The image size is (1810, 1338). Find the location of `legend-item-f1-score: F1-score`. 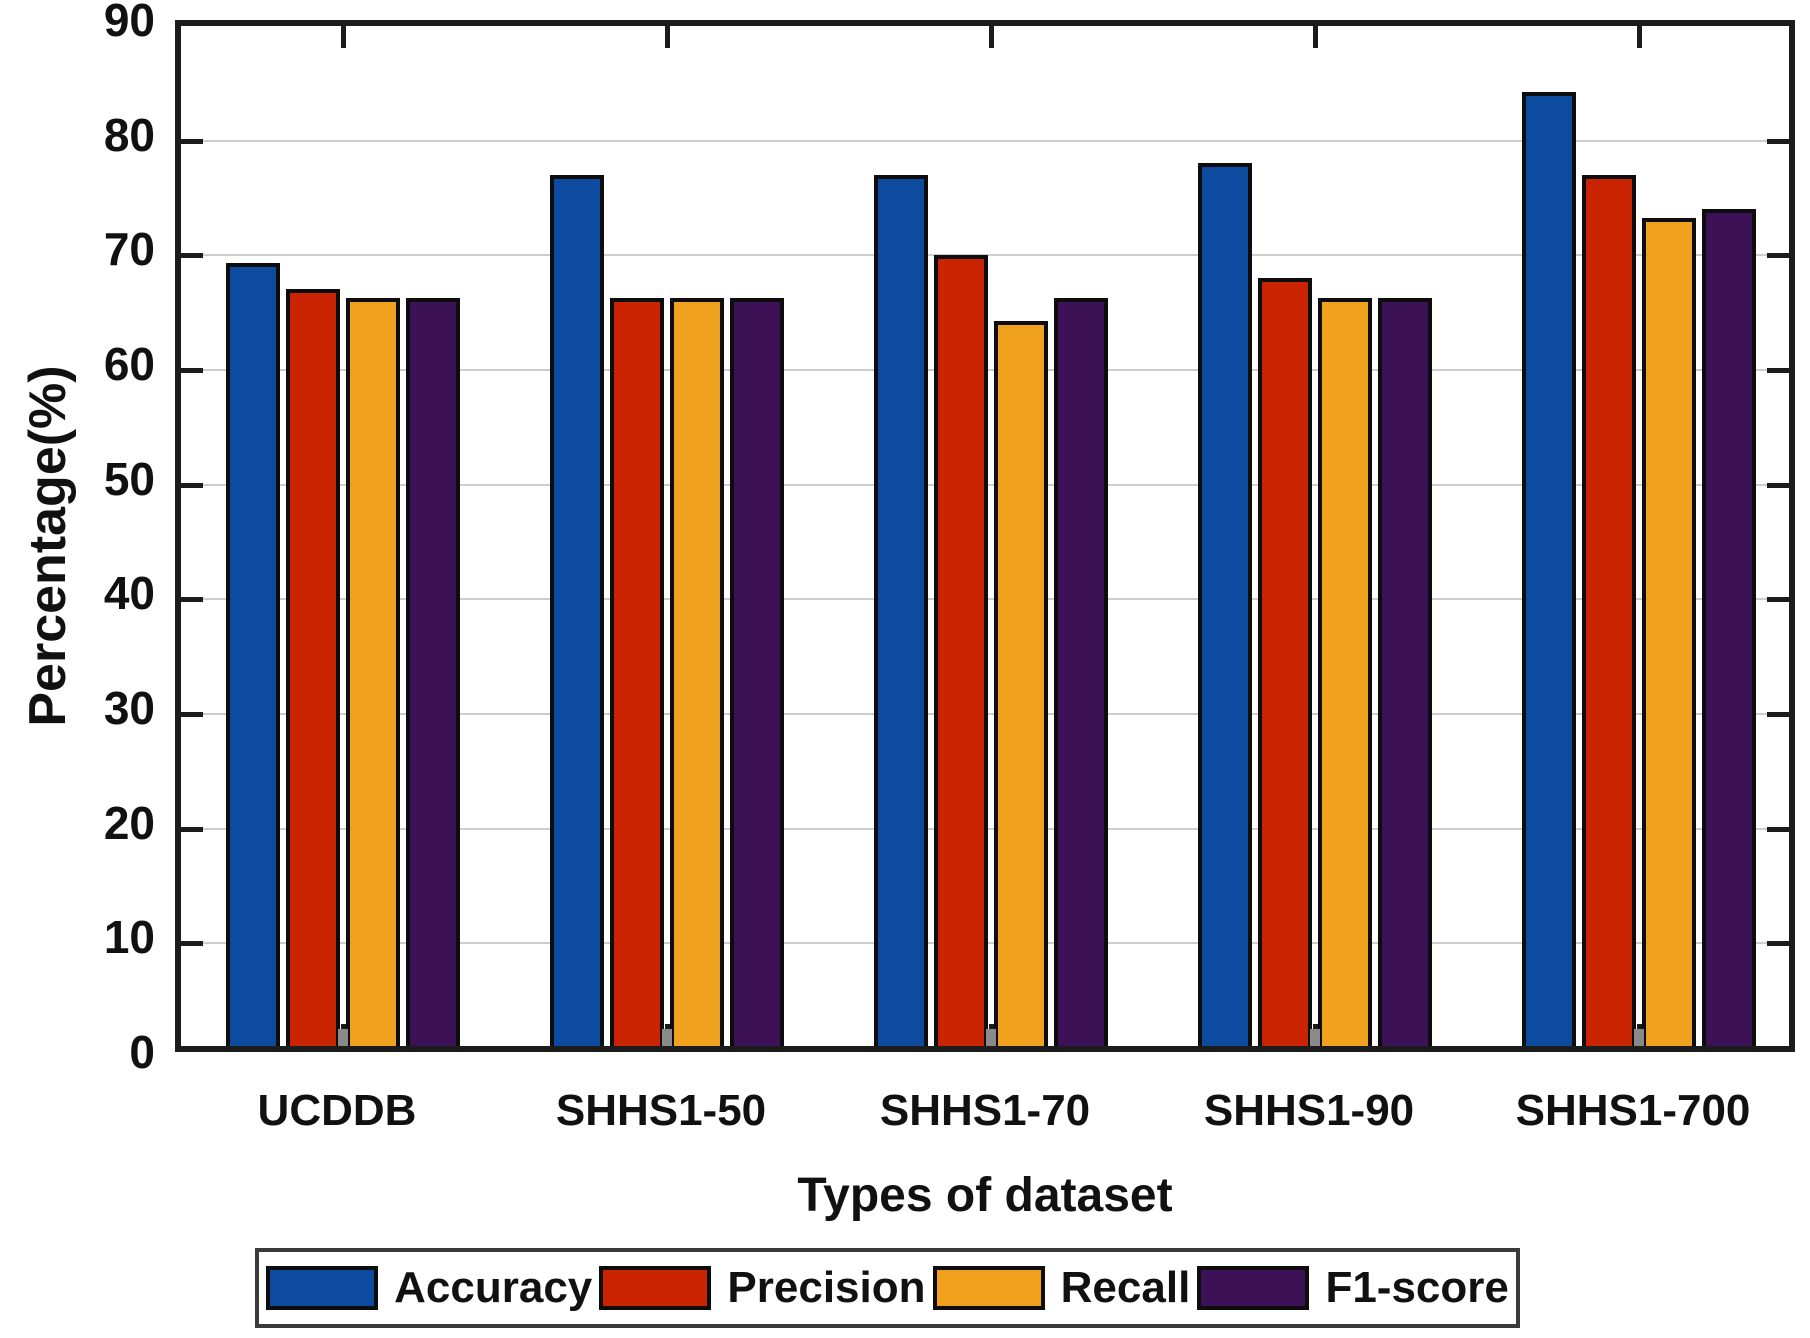

legend-item-f1-score: F1-score is located at coordinates (1353, 1288).